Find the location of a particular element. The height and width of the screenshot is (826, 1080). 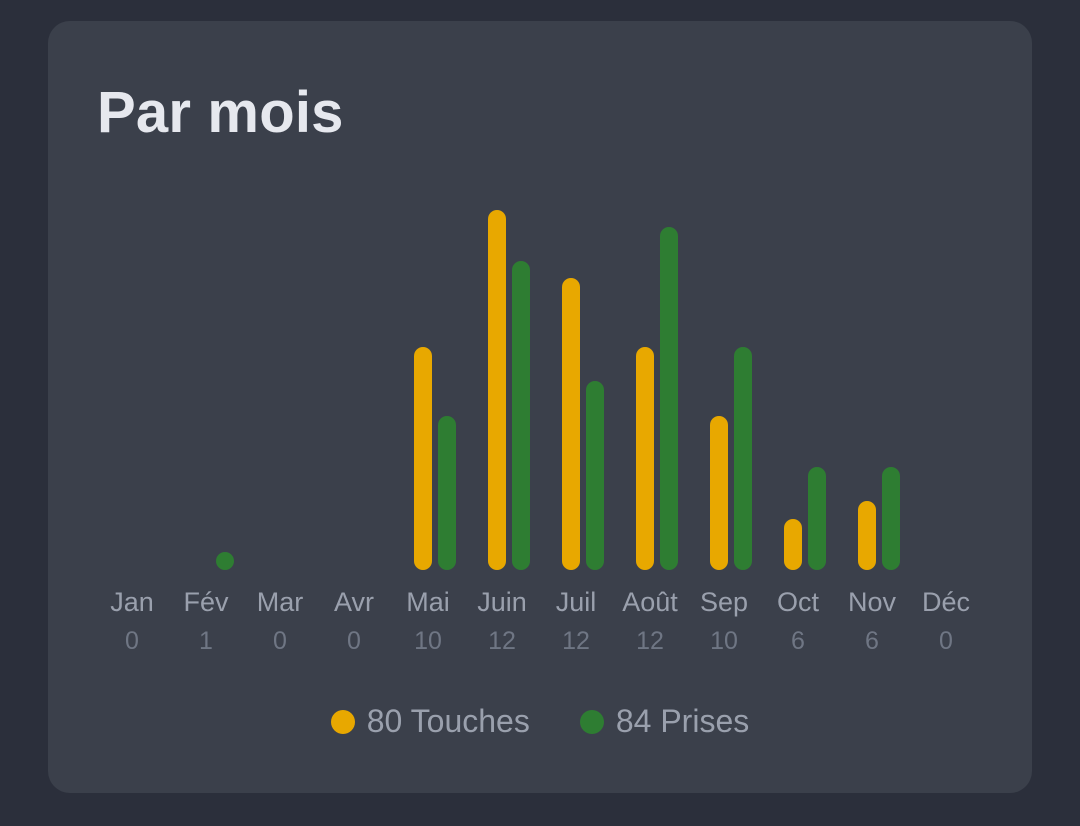

month-label: Avr is located at coordinates (353, 602).